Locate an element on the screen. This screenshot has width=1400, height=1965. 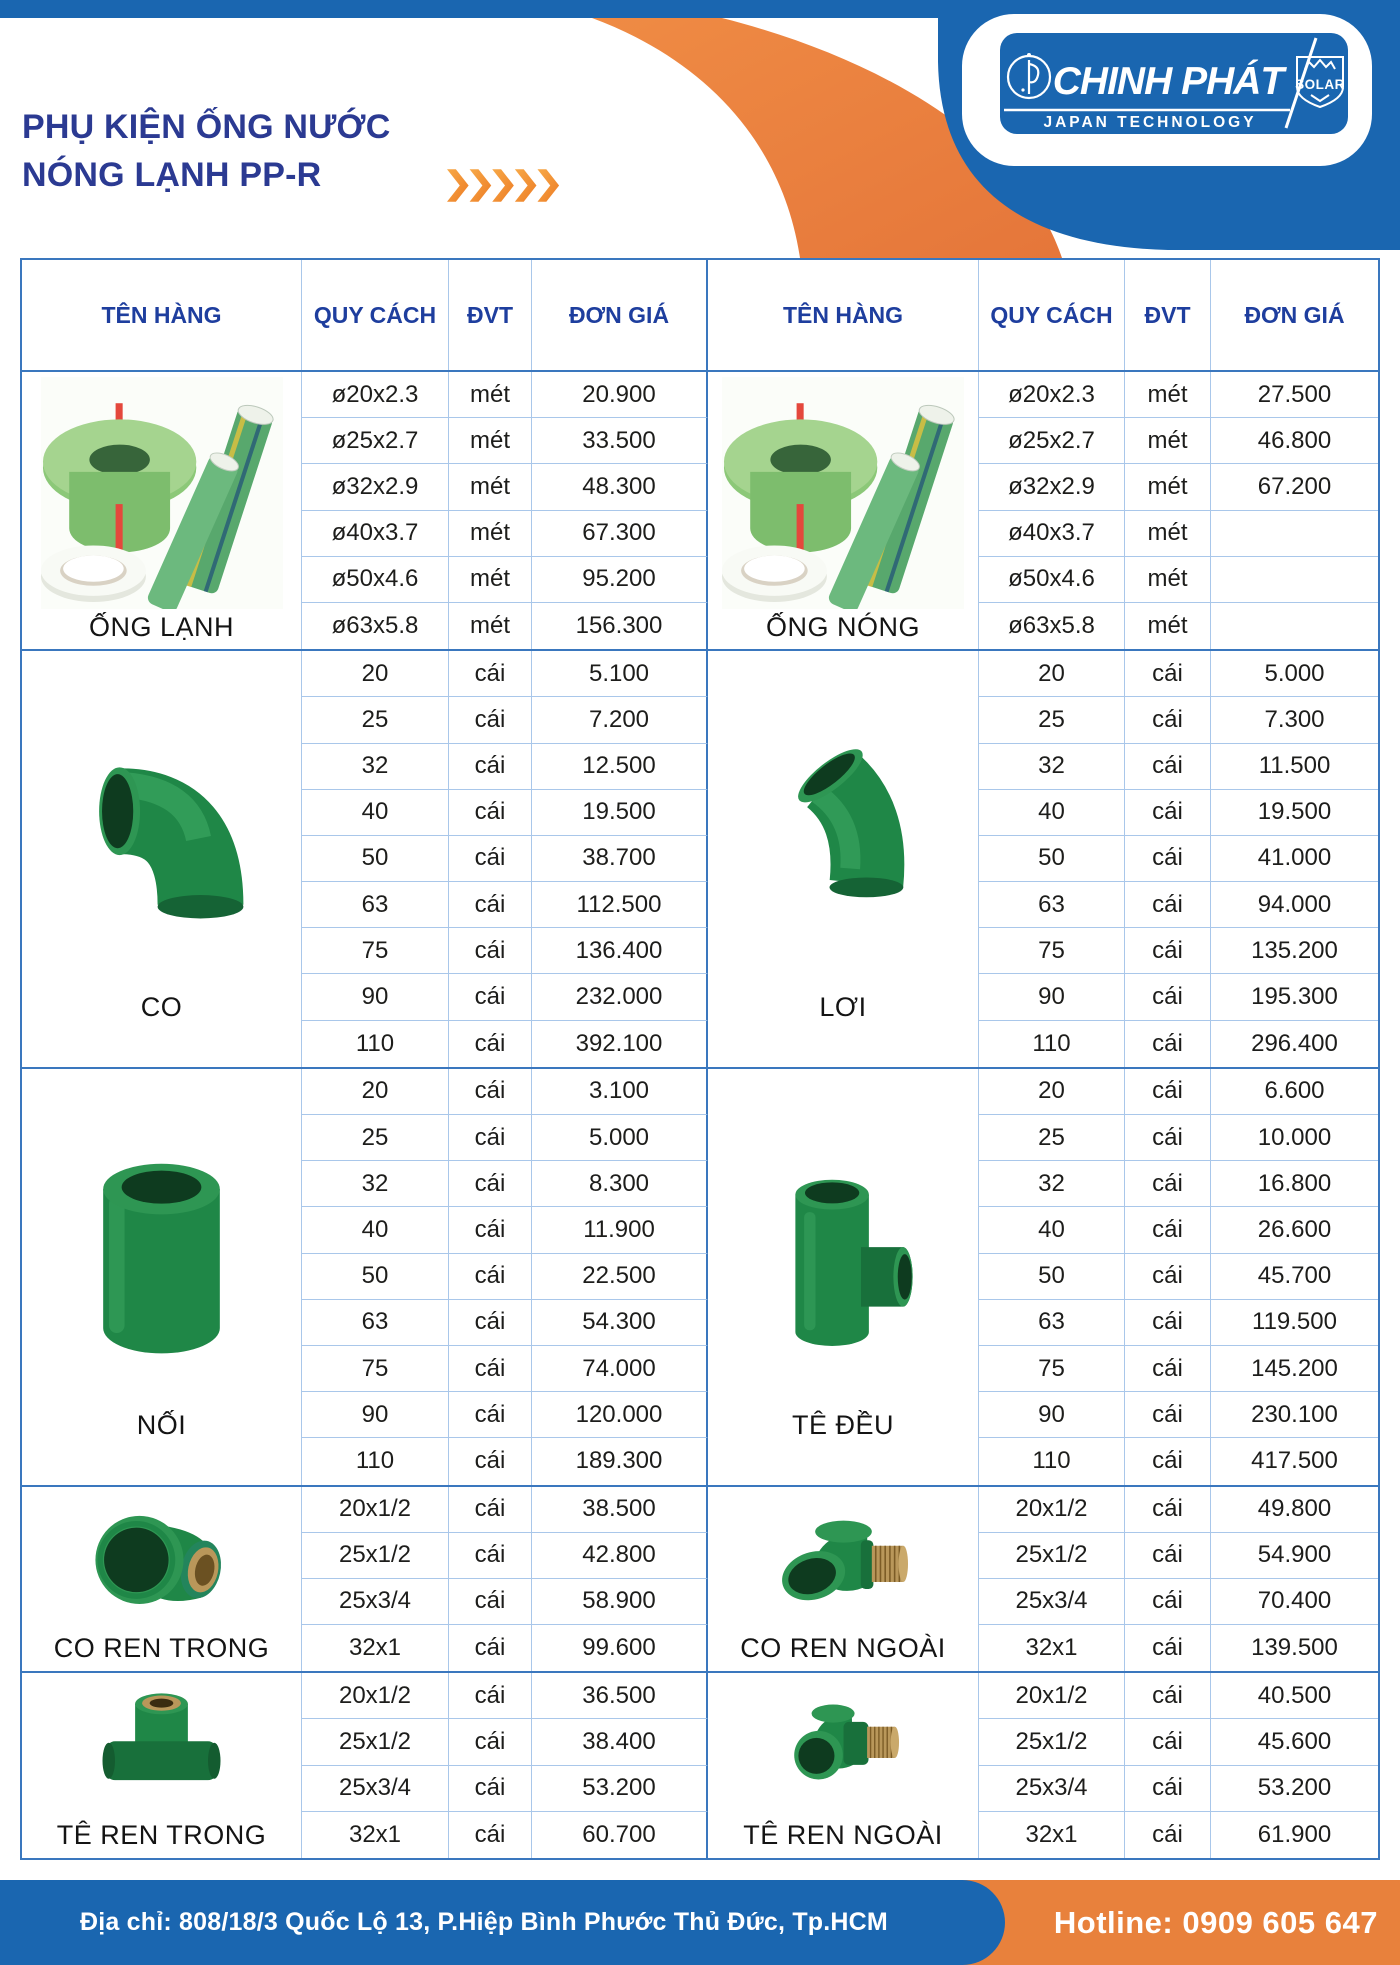
price-cell: 40.500 is located at coordinates (1294, 1696).